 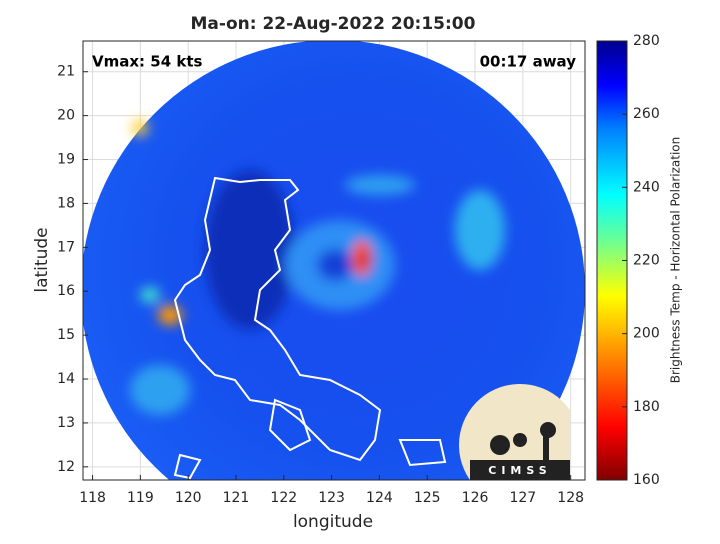 I want to click on x-tick-label: 120, so click(x=188, y=498).